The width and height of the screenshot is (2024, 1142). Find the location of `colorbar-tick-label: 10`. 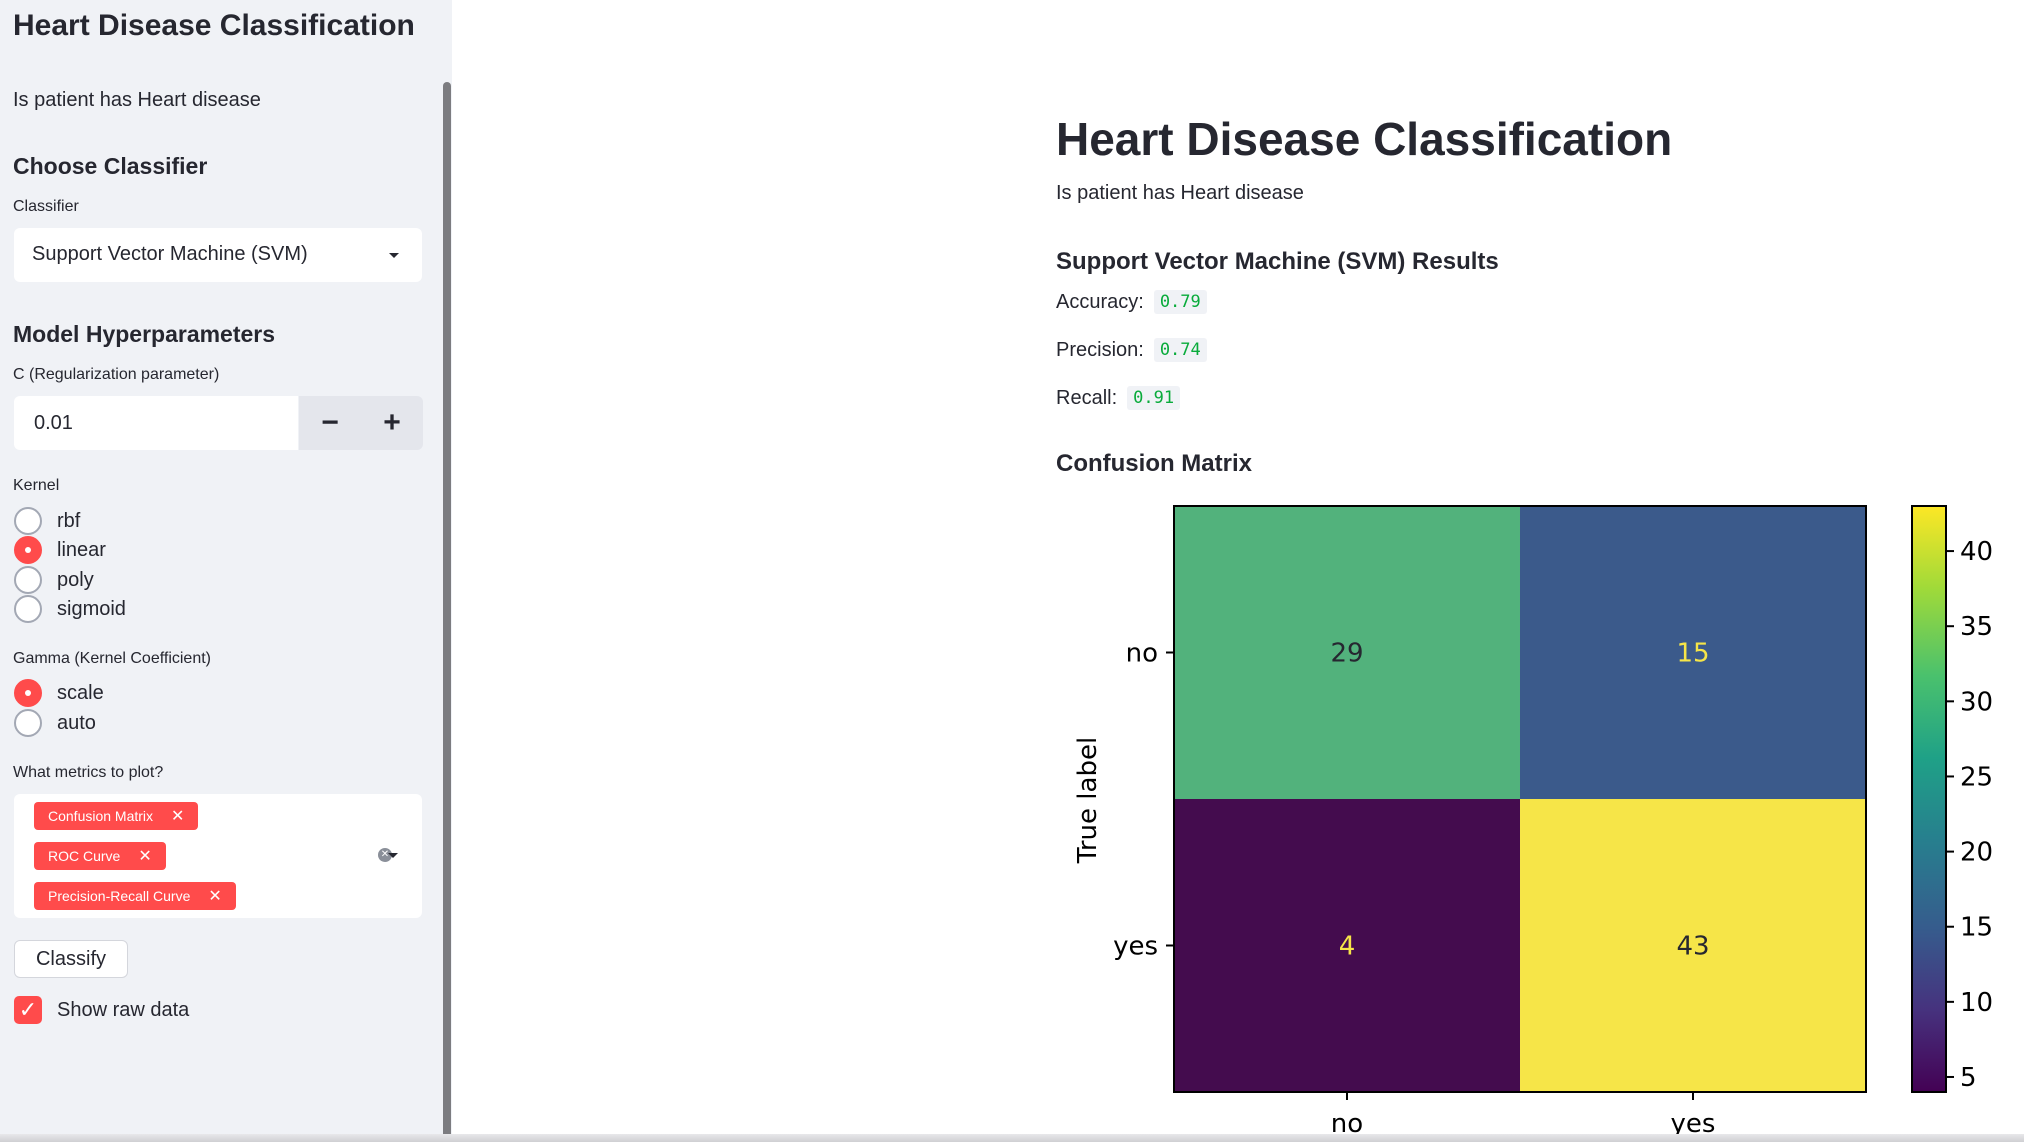

colorbar-tick-label: 10 is located at coordinates (1976, 1003).